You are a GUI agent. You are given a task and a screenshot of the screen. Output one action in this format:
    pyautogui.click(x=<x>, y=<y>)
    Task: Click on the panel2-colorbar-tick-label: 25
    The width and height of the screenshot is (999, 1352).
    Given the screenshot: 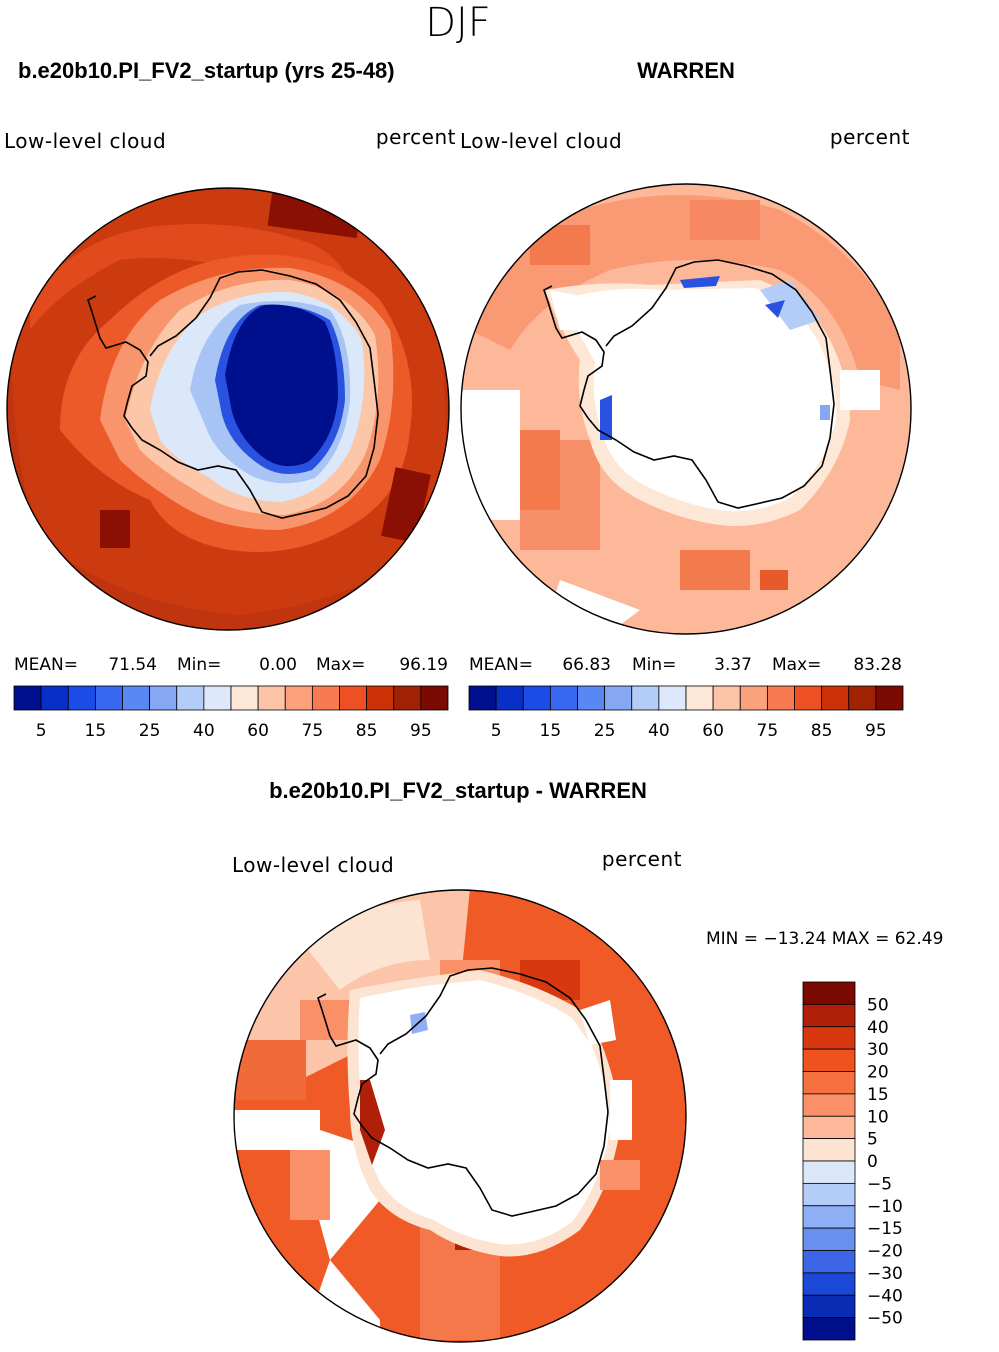 What is the action you would take?
    pyautogui.click(x=605, y=731)
    